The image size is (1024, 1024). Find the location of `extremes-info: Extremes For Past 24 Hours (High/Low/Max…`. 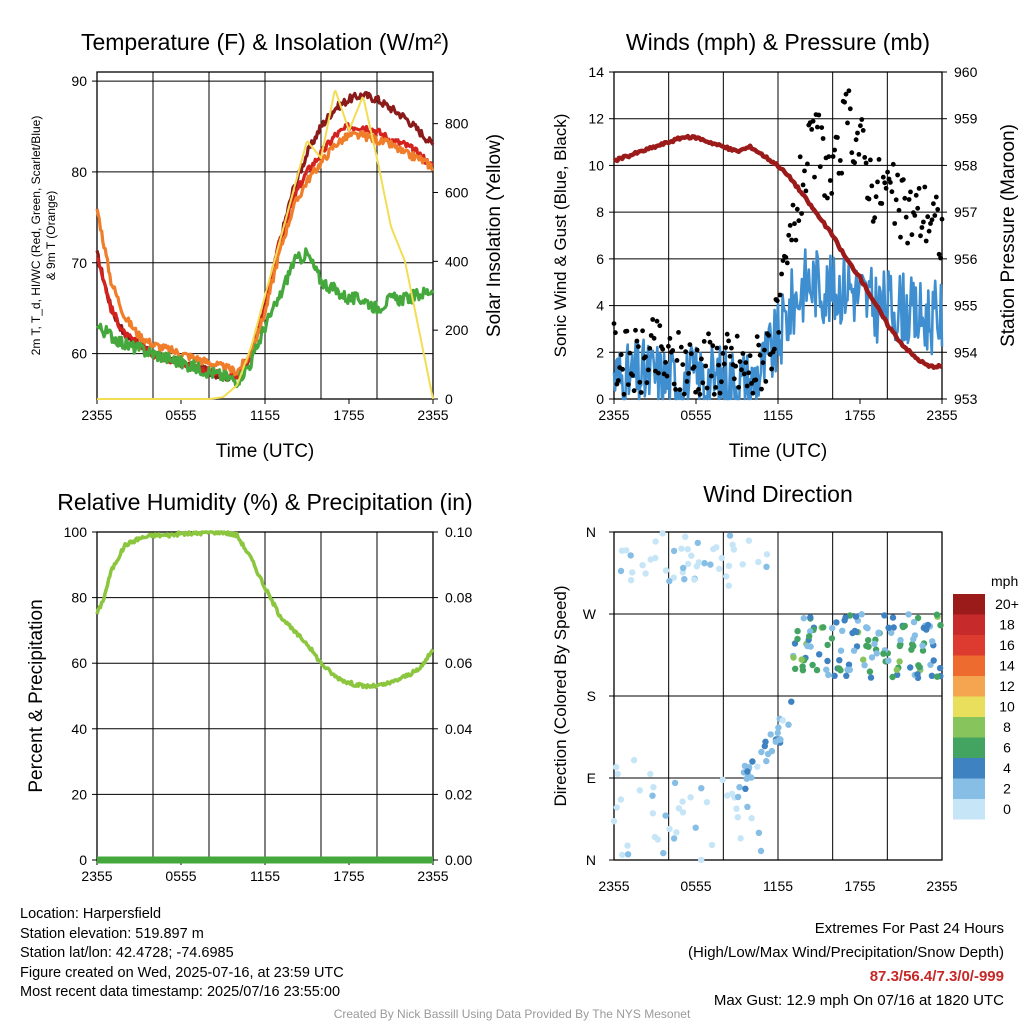

extremes-info: Extremes For Past 24 Hours (High/Low/Max… is located at coordinates (846, 965).